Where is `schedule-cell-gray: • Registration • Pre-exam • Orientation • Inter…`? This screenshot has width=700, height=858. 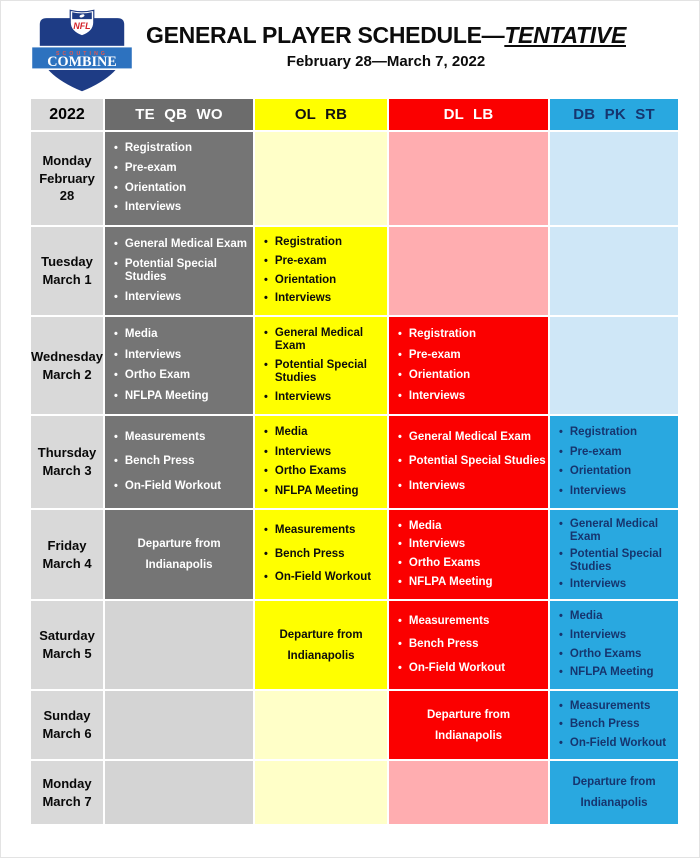
schedule-cell-gray: • Registration • Pre-exam • Orientation • Inter… is located at coordinates (179, 178).